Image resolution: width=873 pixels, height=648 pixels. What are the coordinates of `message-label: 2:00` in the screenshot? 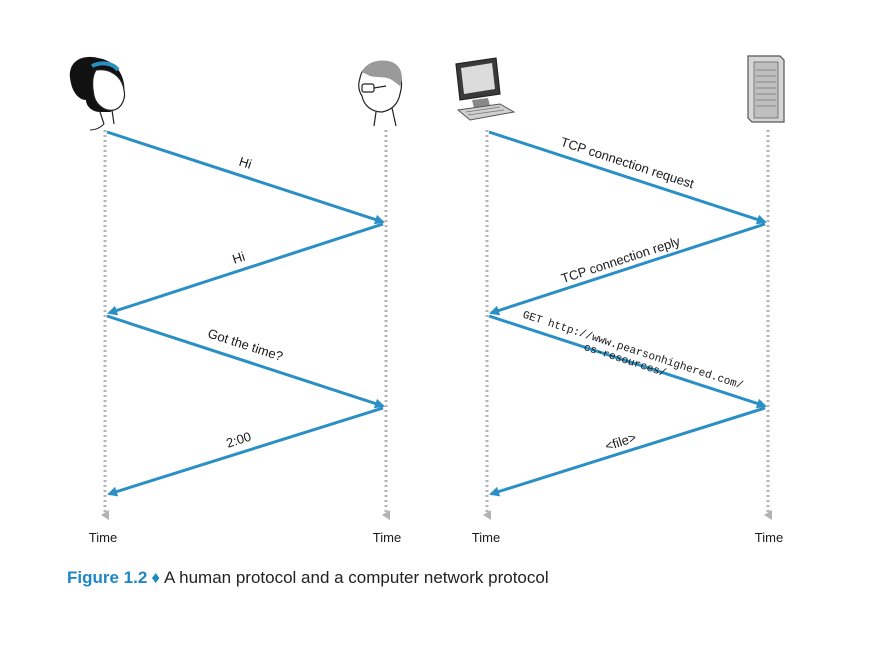 It's located at (238, 440).